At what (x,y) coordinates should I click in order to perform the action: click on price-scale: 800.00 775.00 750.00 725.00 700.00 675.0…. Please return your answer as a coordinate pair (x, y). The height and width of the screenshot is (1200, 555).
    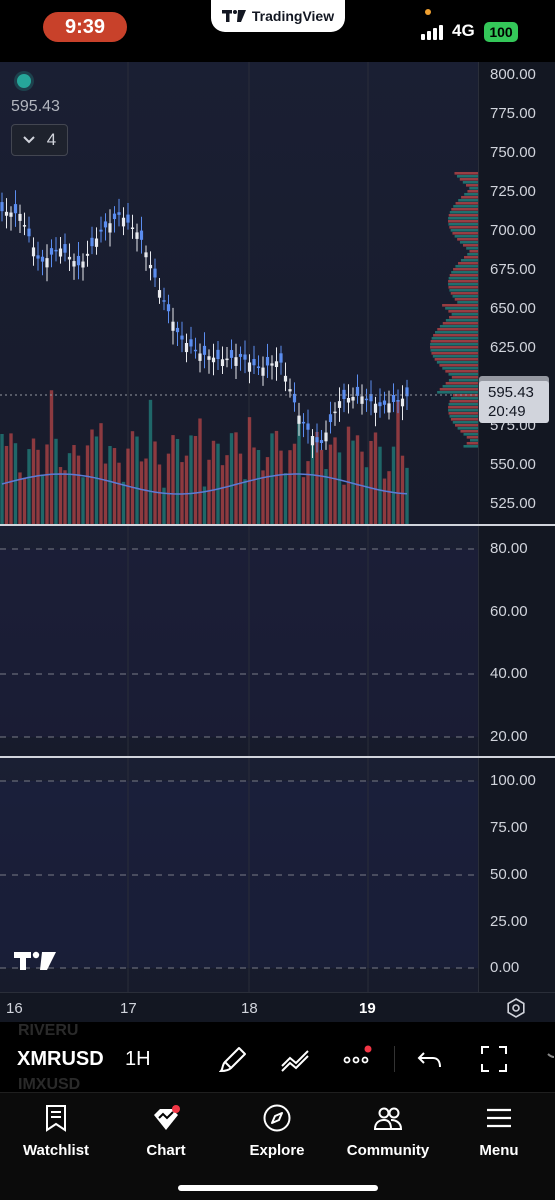
    Looking at the image, I should click on (516, 293).